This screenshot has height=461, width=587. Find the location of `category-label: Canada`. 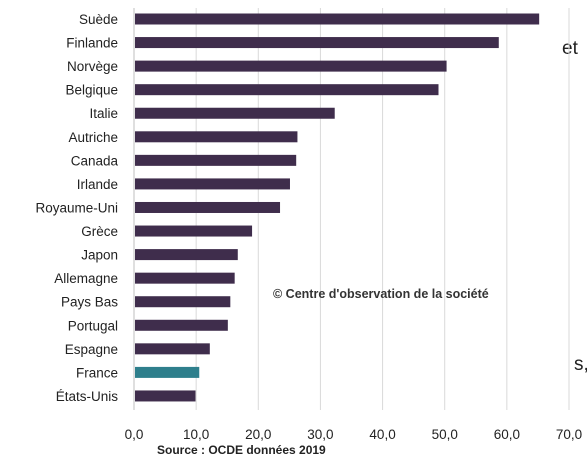

category-label: Canada is located at coordinates (95, 160).